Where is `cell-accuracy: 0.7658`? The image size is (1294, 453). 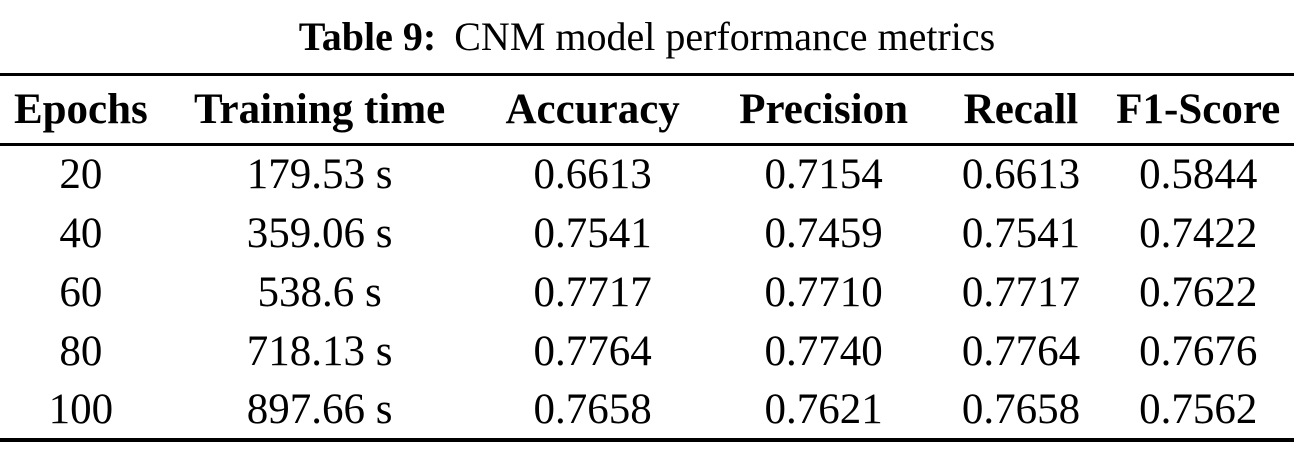
cell-accuracy: 0.7658 is located at coordinates (592, 409).